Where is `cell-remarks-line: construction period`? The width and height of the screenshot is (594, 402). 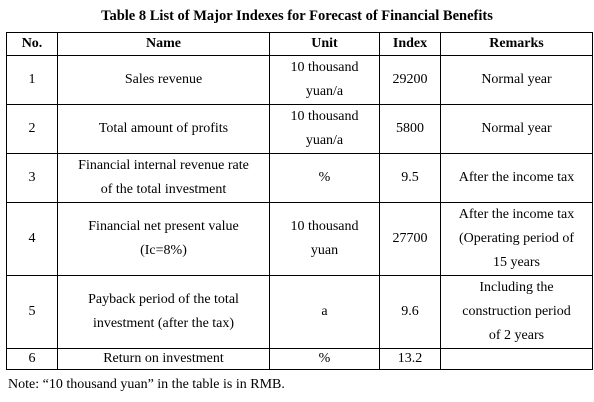 cell-remarks-line: construction period is located at coordinates (516, 311).